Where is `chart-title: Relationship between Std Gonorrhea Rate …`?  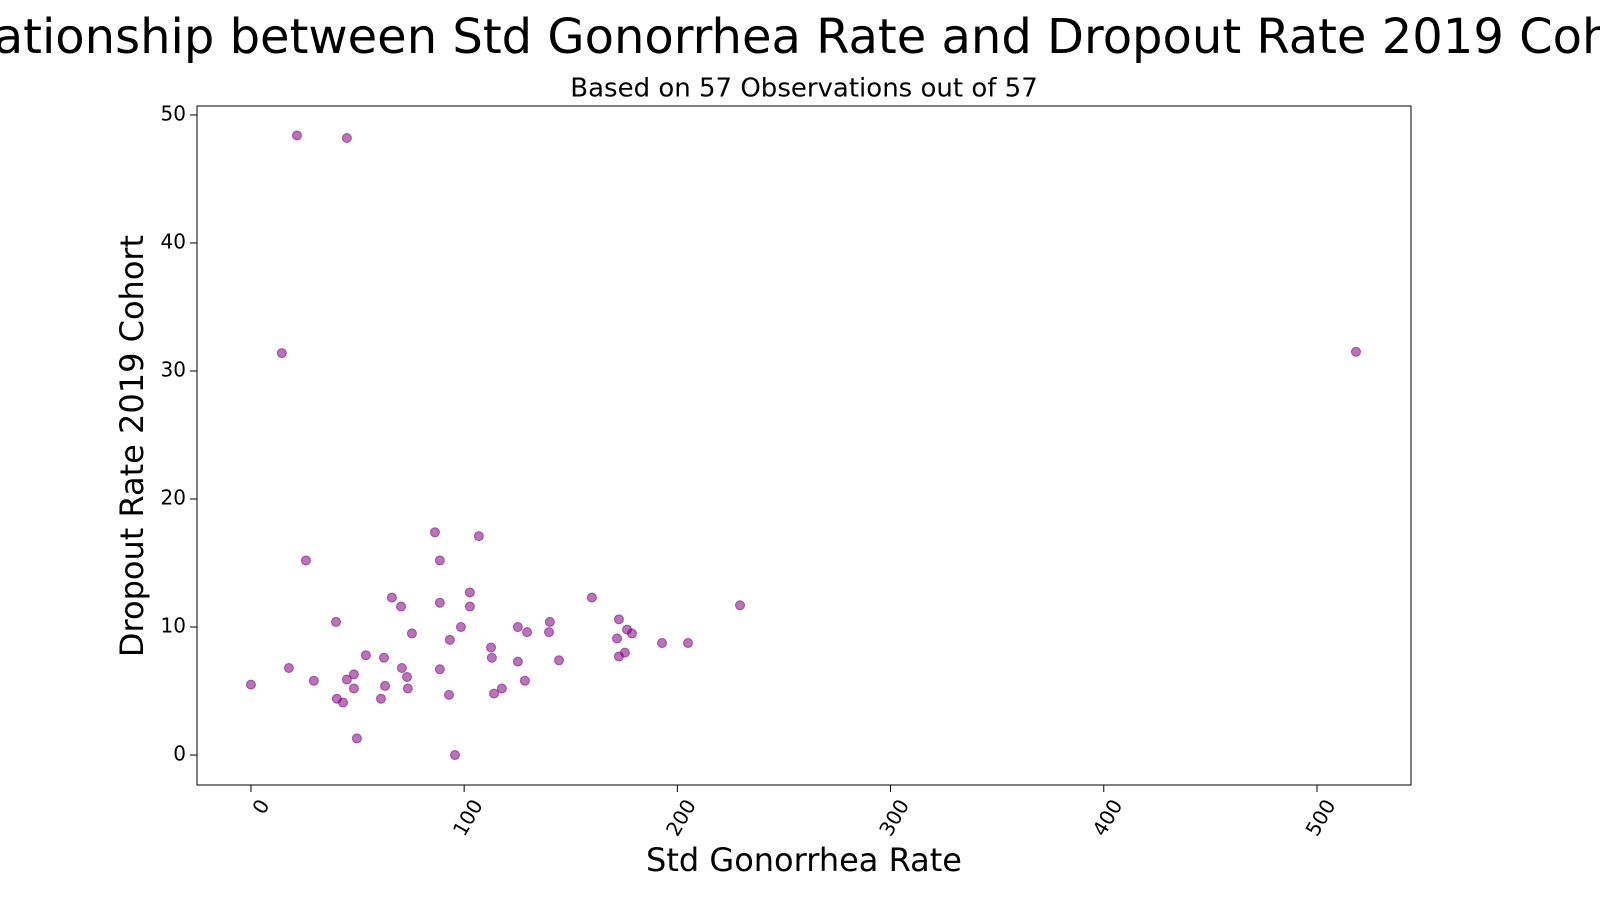
chart-title: Relationship between Std Gonorrhea Rate … is located at coordinates (800, 37).